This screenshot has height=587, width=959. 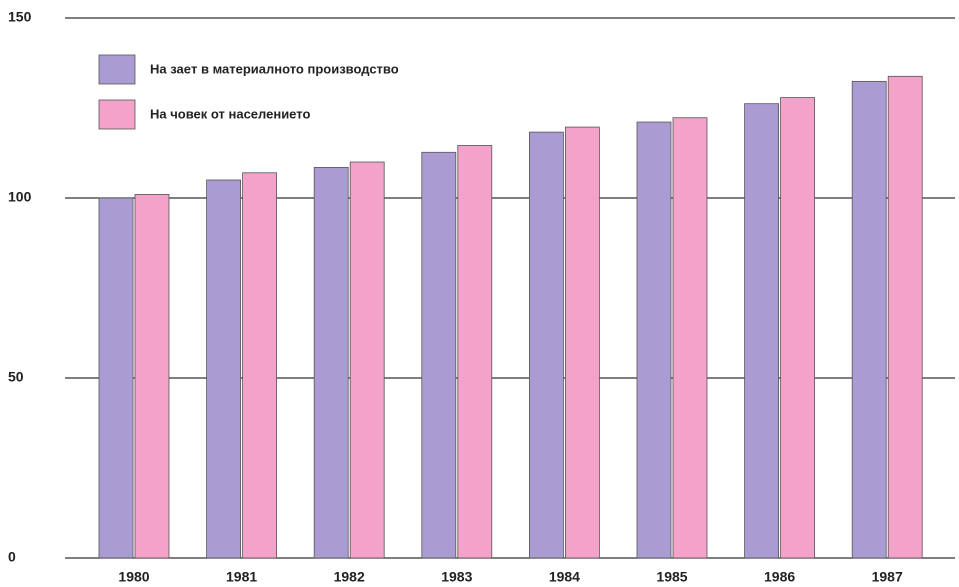 I want to click on x-tick-label: 1981, so click(x=241, y=577).